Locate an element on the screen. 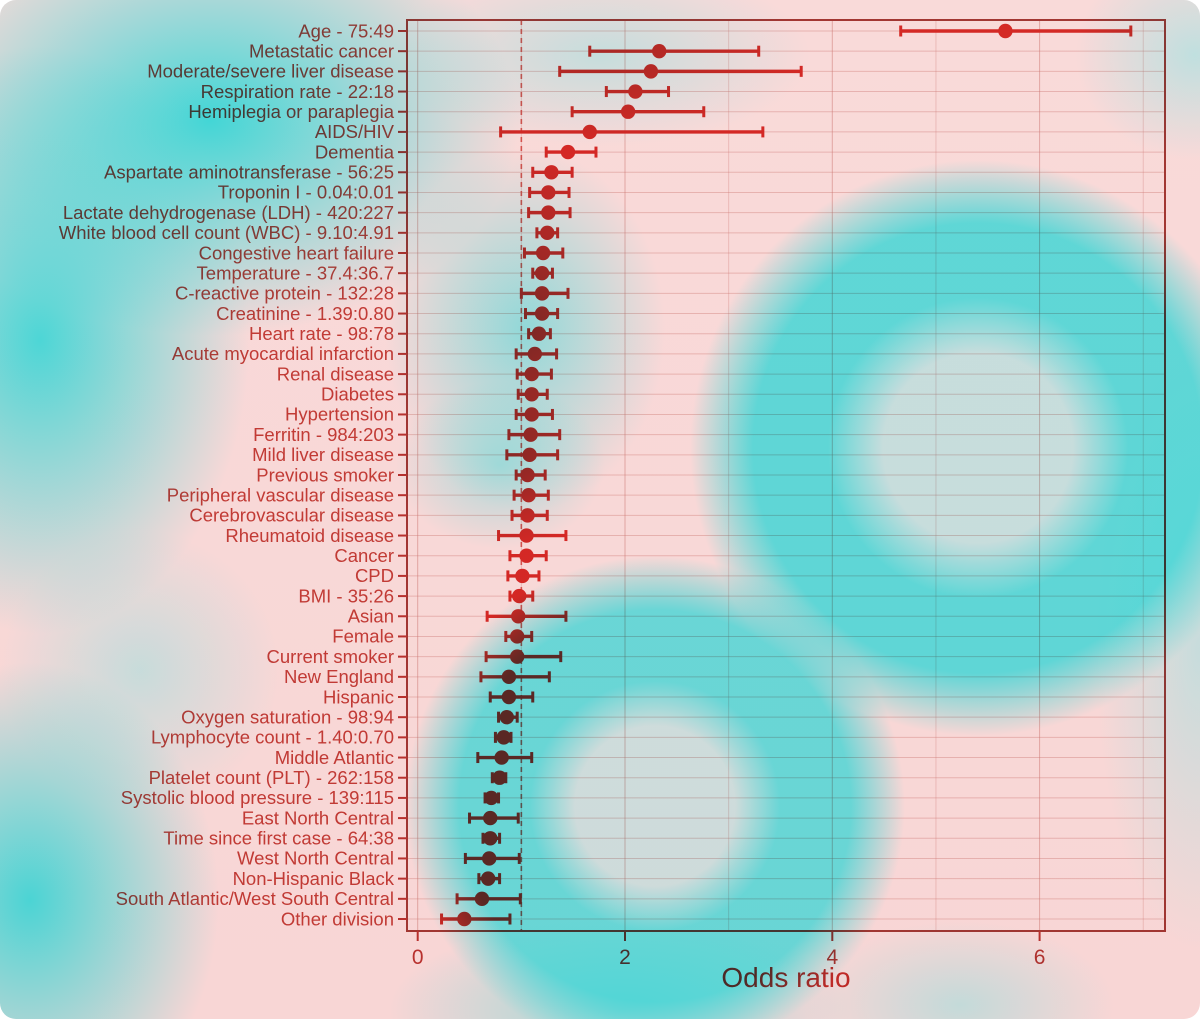  x-tick-label: 6 is located at coordinates (1040, 957).